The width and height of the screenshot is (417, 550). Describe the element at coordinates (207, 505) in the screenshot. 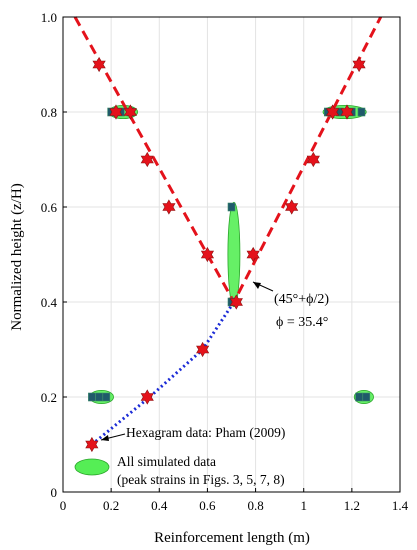

I see `x-tick-label: 0.6` at that location.